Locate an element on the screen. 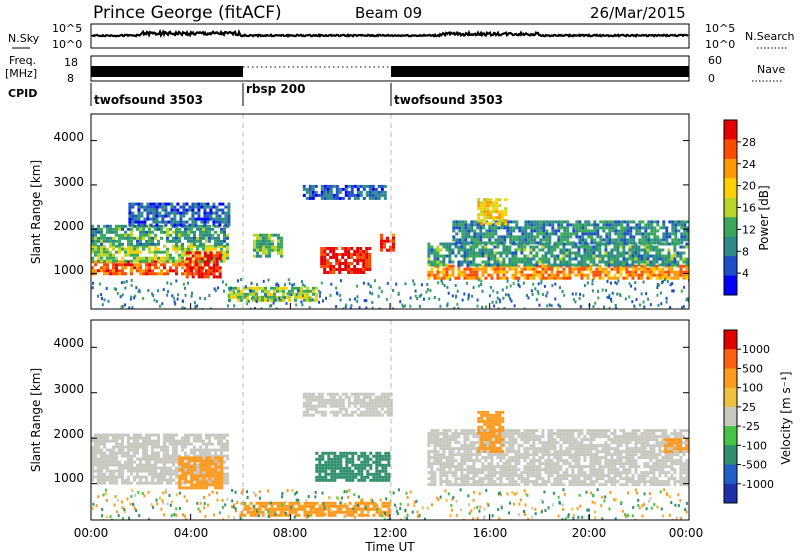  nave-tick-bottom: 0 is located at coordinates (711, 78).